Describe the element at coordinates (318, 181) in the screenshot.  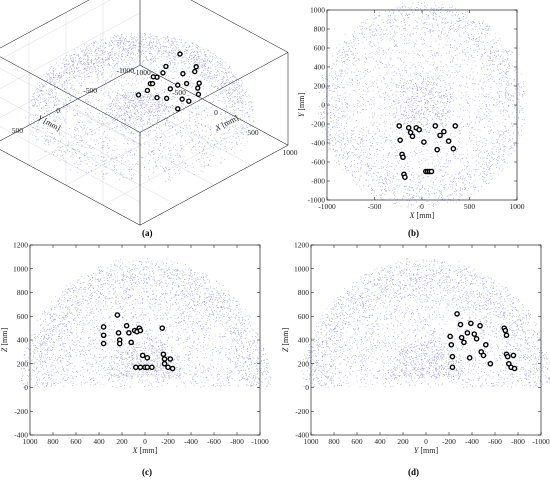
I see `y-tick-label: -800` at that location.